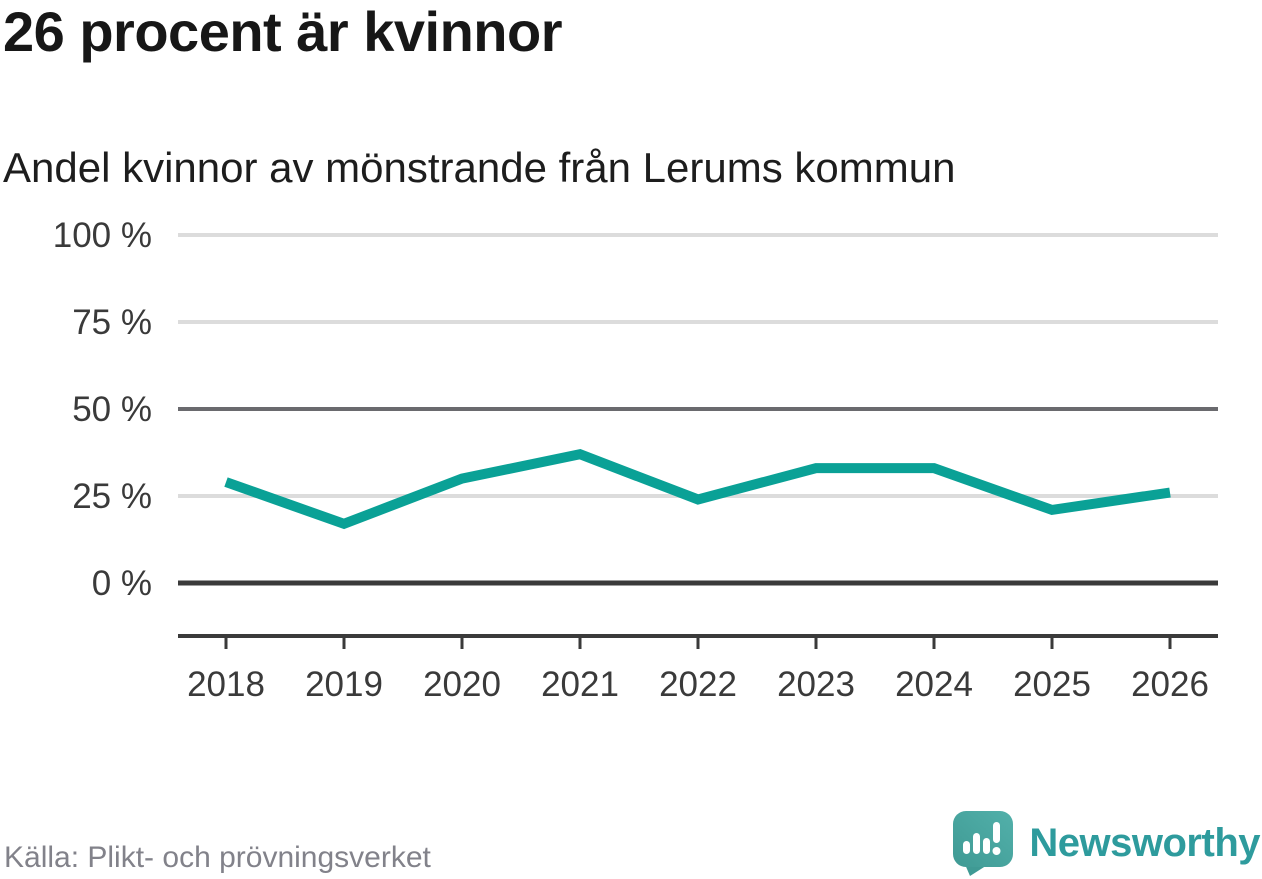 The image size is (1262, 879). I want to click on x-tick-label-2019: 2019, so click(344, 684).